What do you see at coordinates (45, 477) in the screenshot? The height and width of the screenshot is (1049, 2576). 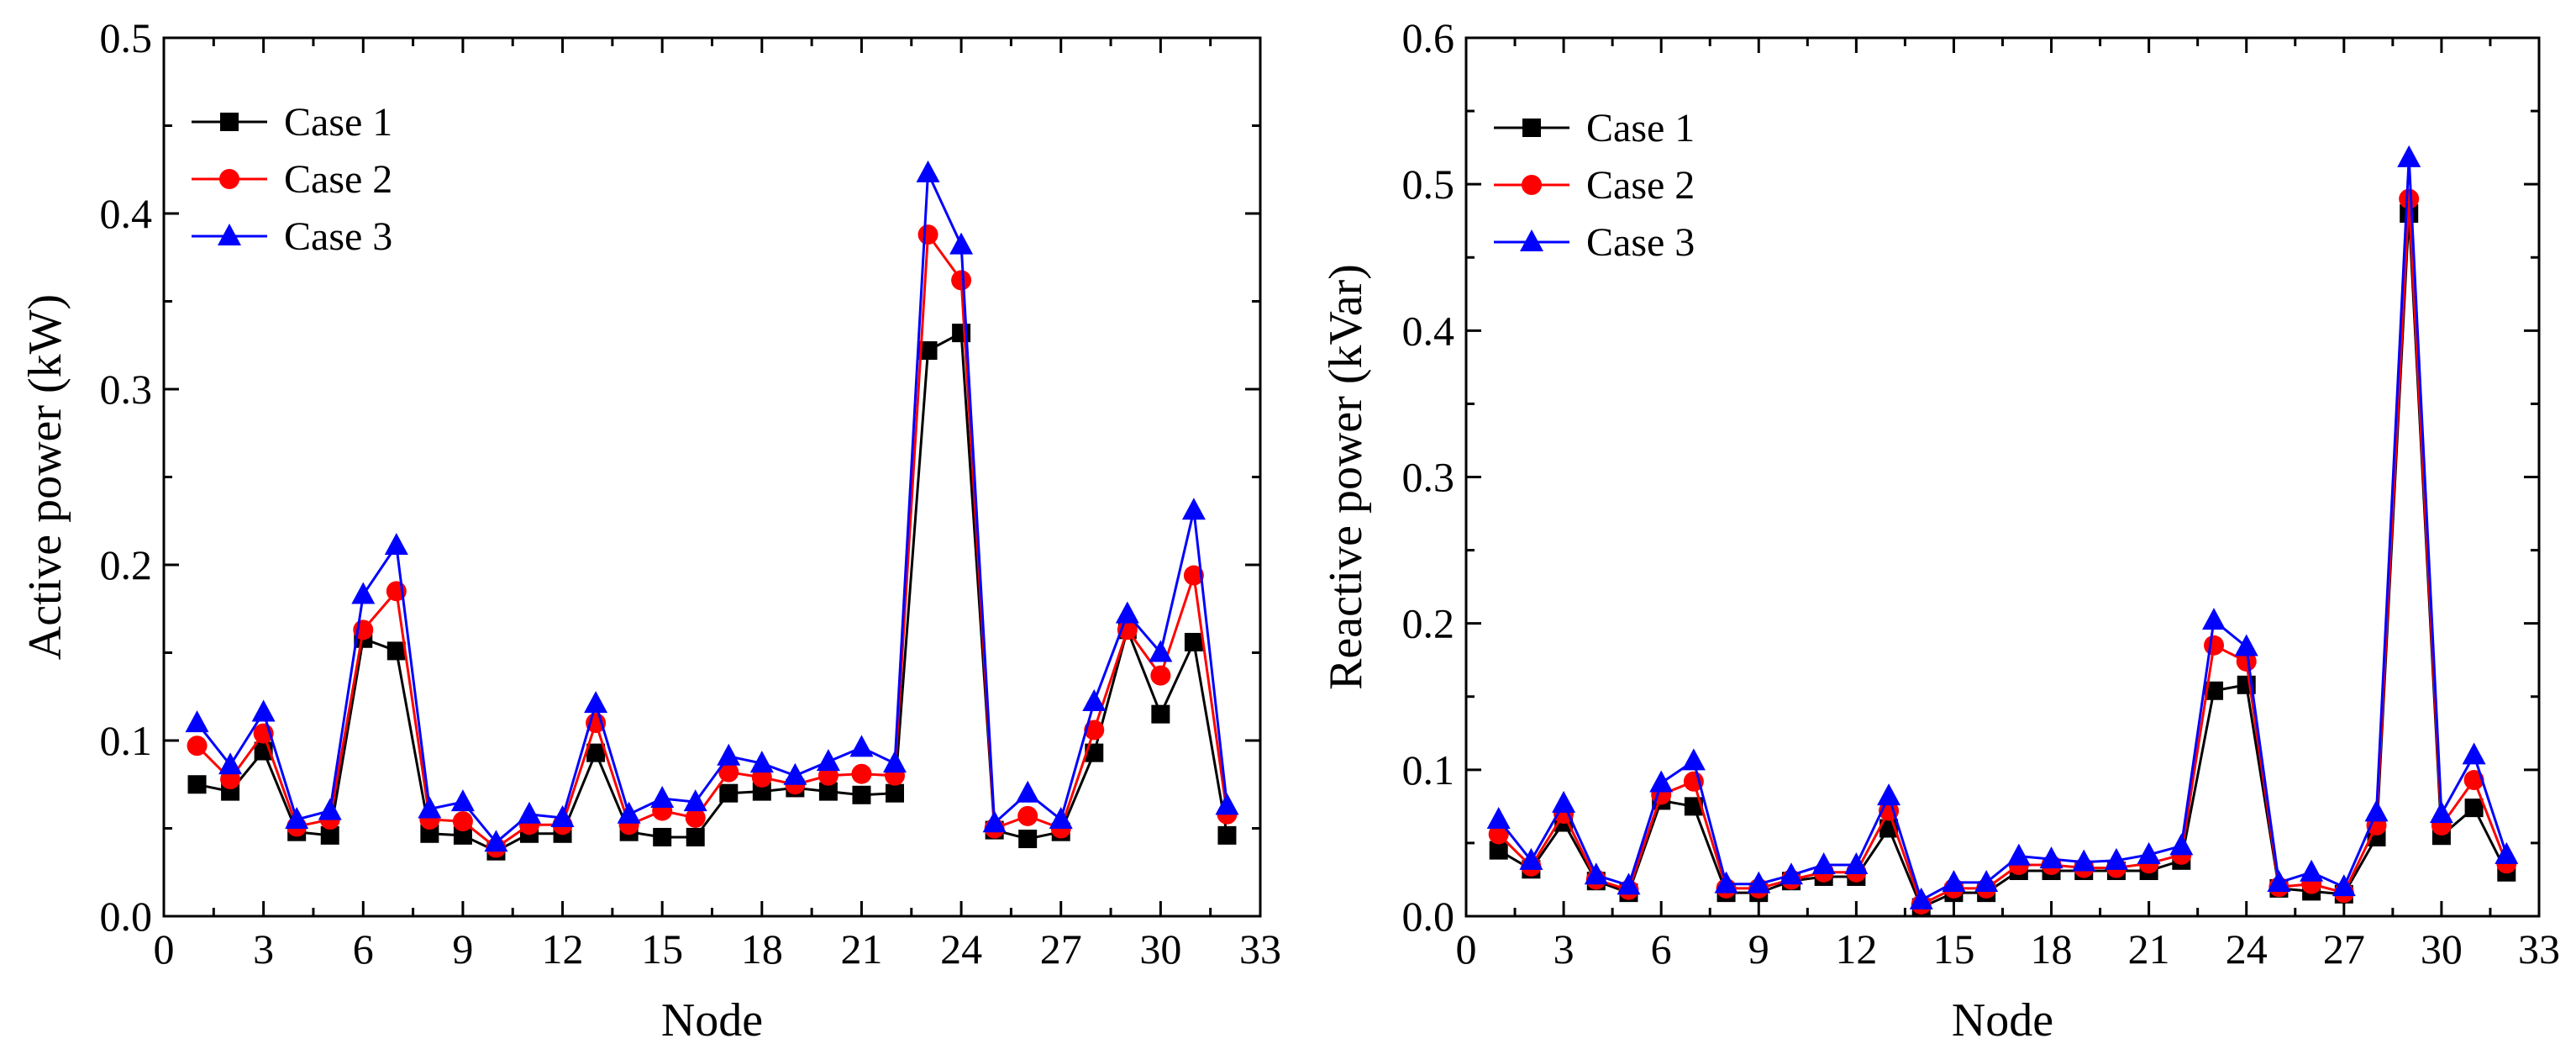 I see `y-axis-label: Active power (kW)` at bounding box center [45, 477].